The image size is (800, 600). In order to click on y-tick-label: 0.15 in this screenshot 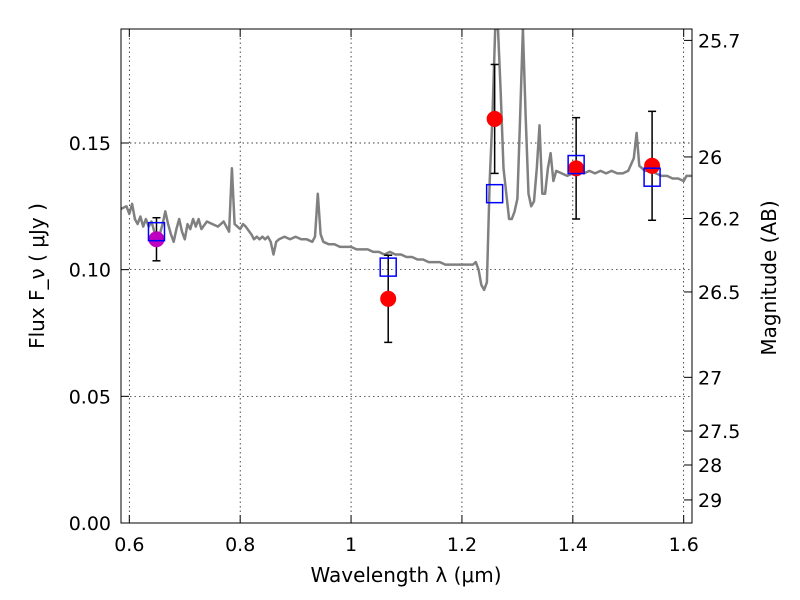, I will do `click(90, 144)`.